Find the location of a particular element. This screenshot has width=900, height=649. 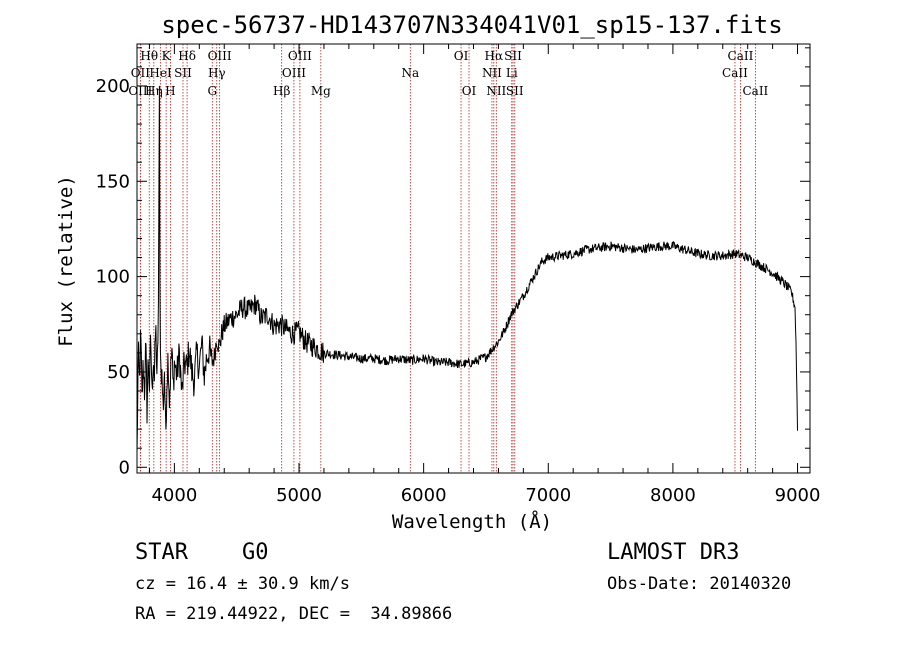

x-tick-label: 9000 is located at coordinates (798, 495).